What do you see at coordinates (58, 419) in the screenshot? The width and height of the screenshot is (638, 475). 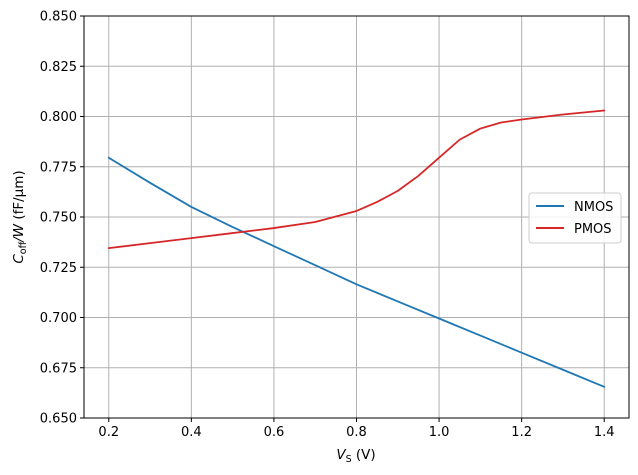 I see `y-tick-label: 0.650` at bounding box center [58, 419].